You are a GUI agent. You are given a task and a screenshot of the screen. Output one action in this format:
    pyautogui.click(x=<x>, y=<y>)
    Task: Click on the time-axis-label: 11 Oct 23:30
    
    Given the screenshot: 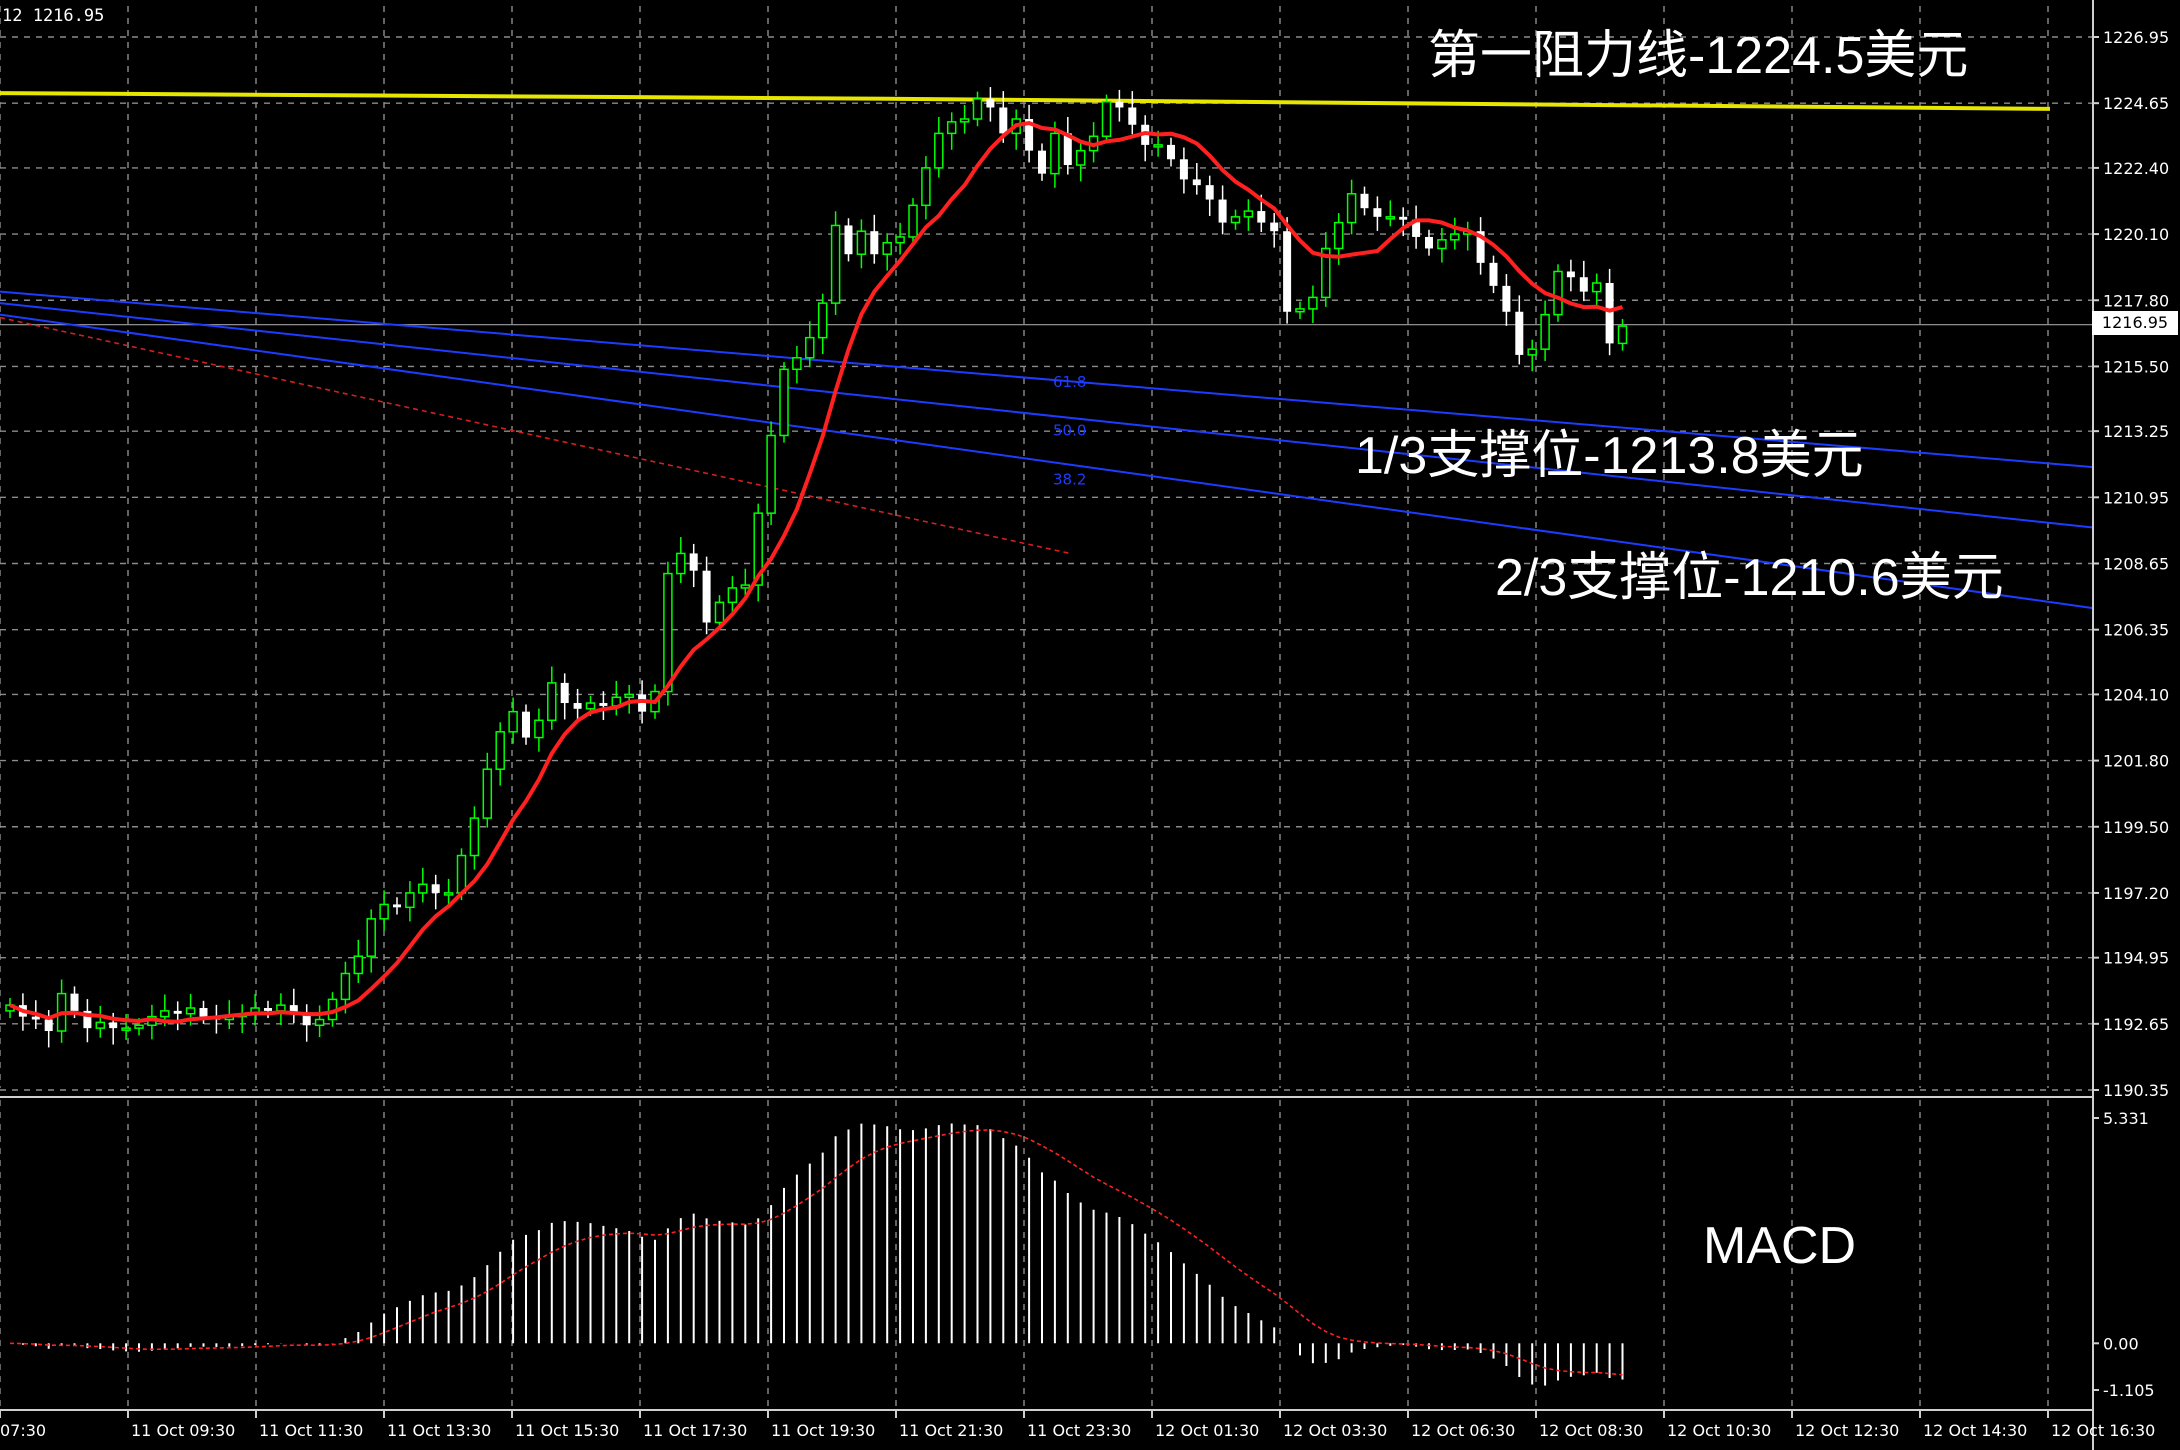 What is the action you would take?
    pyautogui.click(x=1079, y=1430)
    